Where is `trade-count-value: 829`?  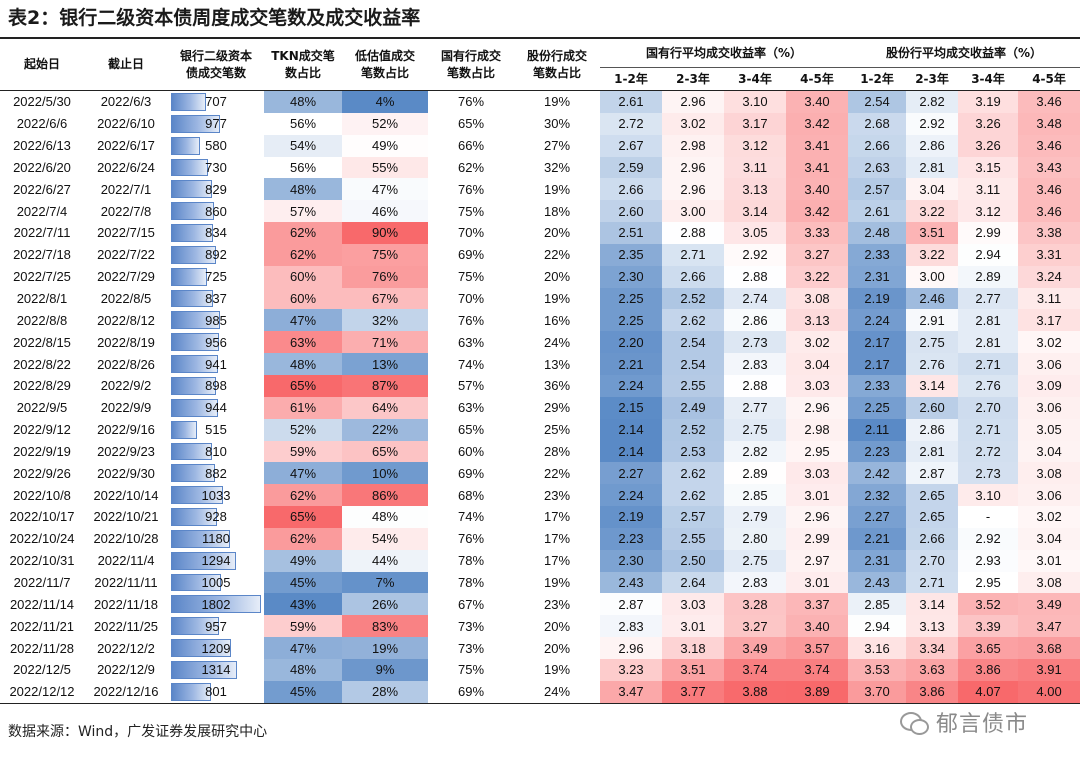
trade-count-value: 829 is located at coordinates (216, 189).